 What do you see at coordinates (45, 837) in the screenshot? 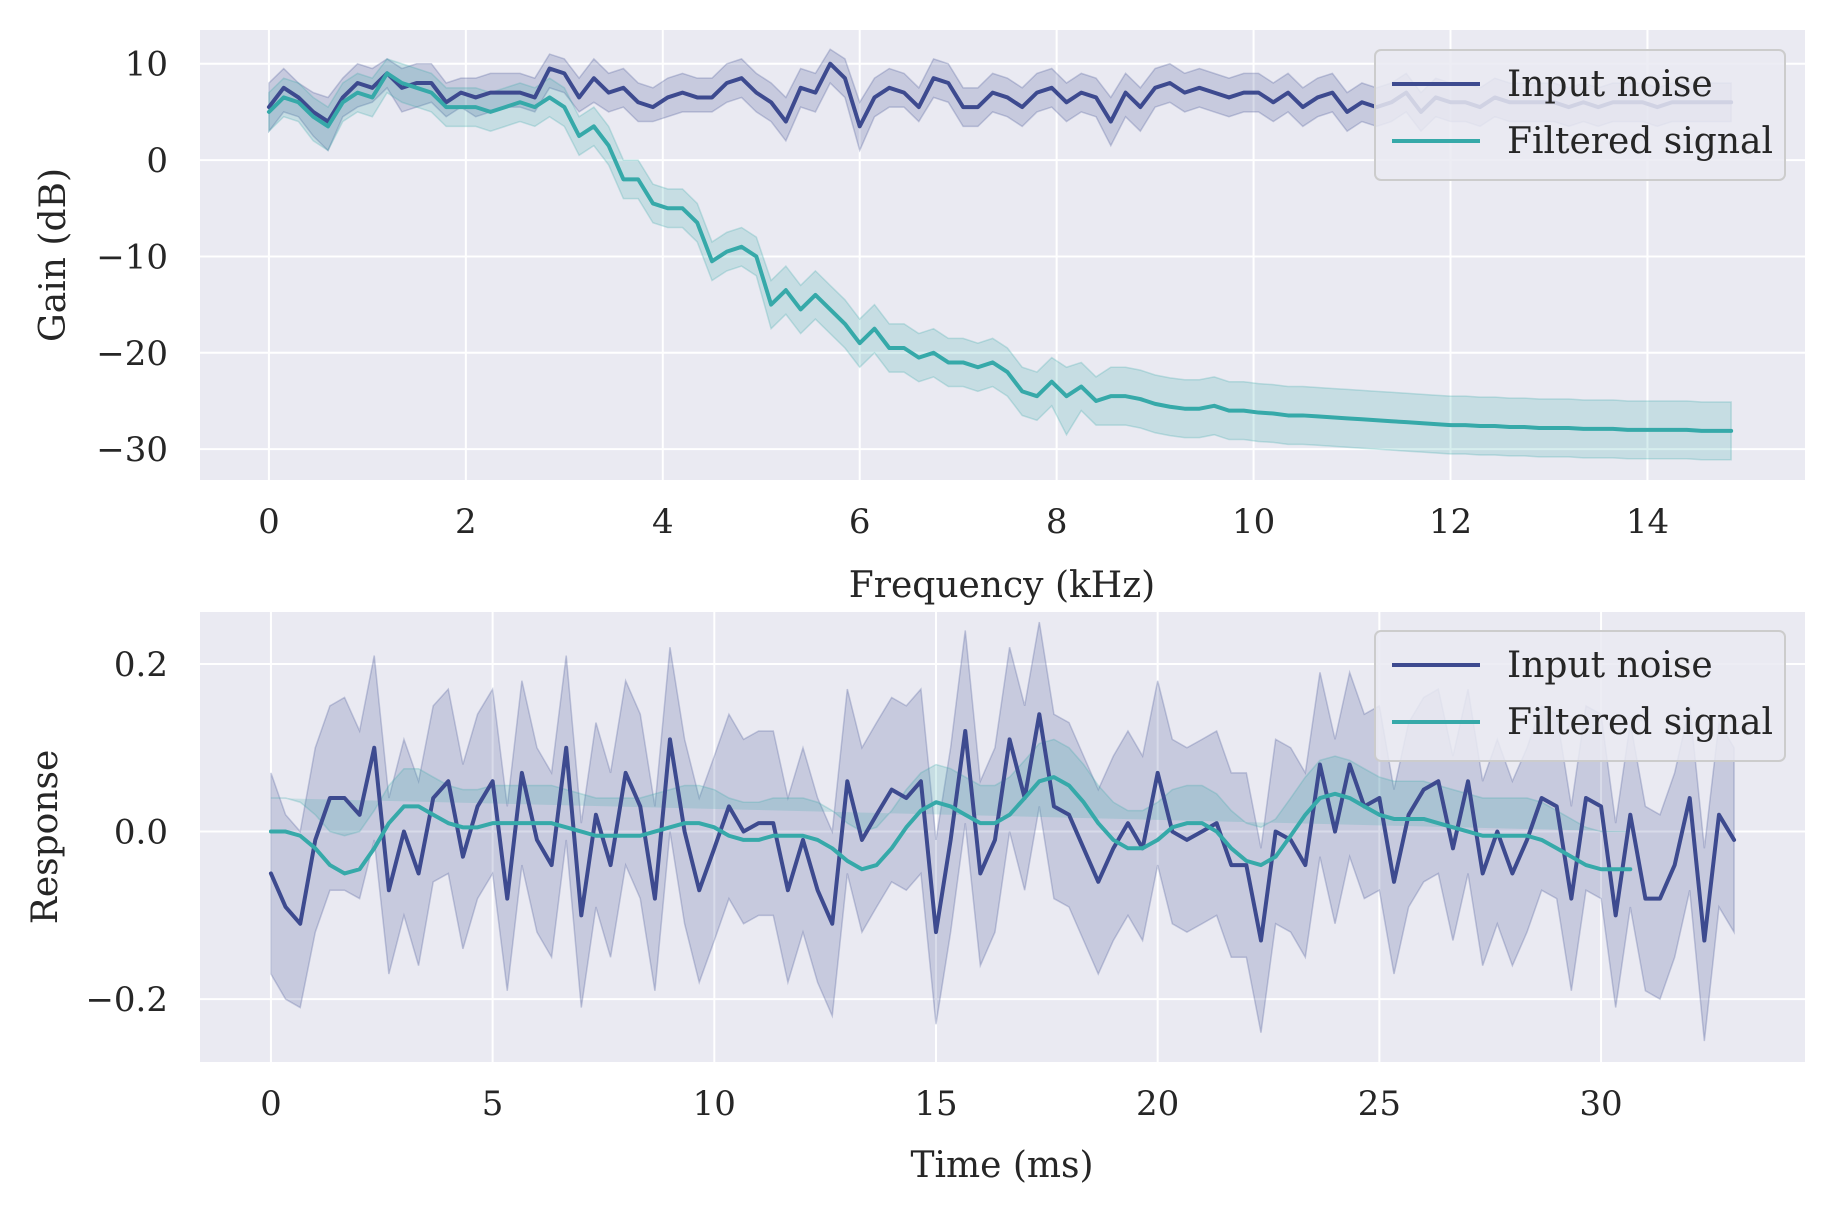
I see `response-y-axis-label: Response` at bounding box center [45, 837].